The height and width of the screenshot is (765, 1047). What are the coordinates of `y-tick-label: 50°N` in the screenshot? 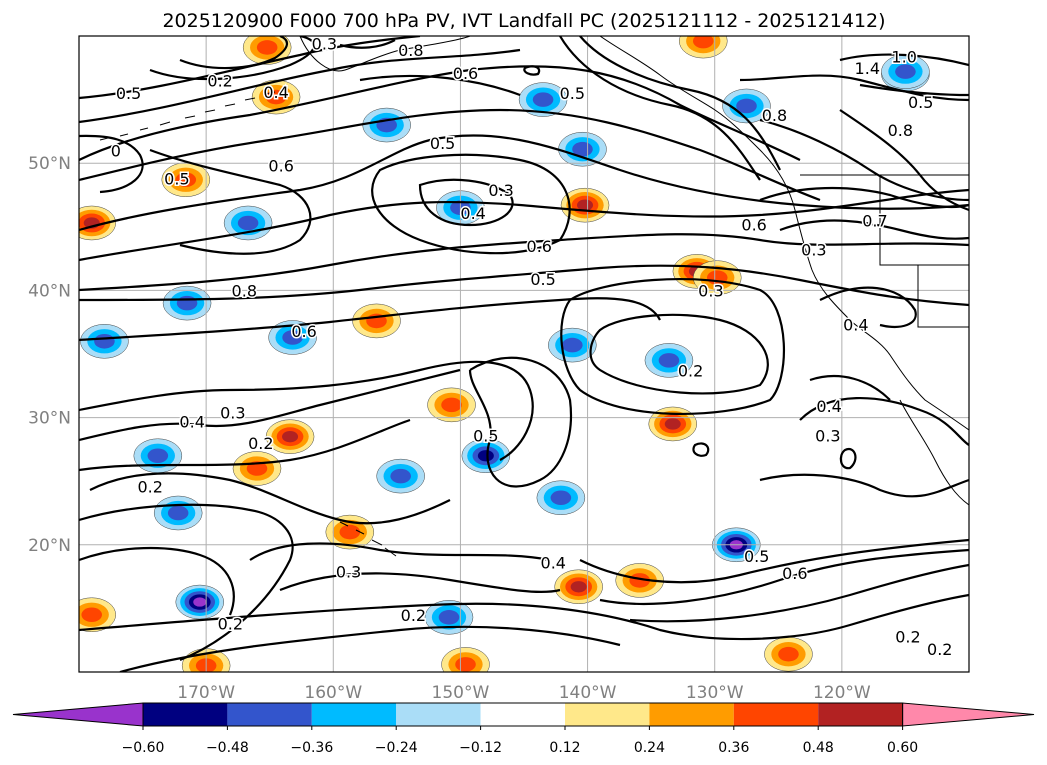 It's located at (49, 164).